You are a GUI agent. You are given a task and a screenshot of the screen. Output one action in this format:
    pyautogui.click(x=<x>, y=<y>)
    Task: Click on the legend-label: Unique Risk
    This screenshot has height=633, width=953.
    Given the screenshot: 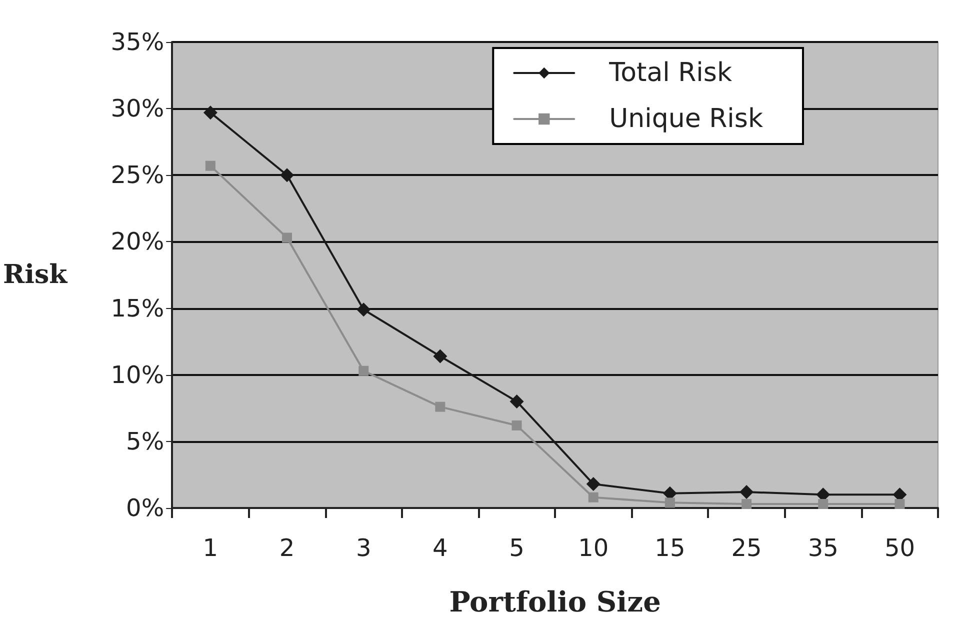 What is the action you would take?
    pyautogui.click(x=686, y=119)
    